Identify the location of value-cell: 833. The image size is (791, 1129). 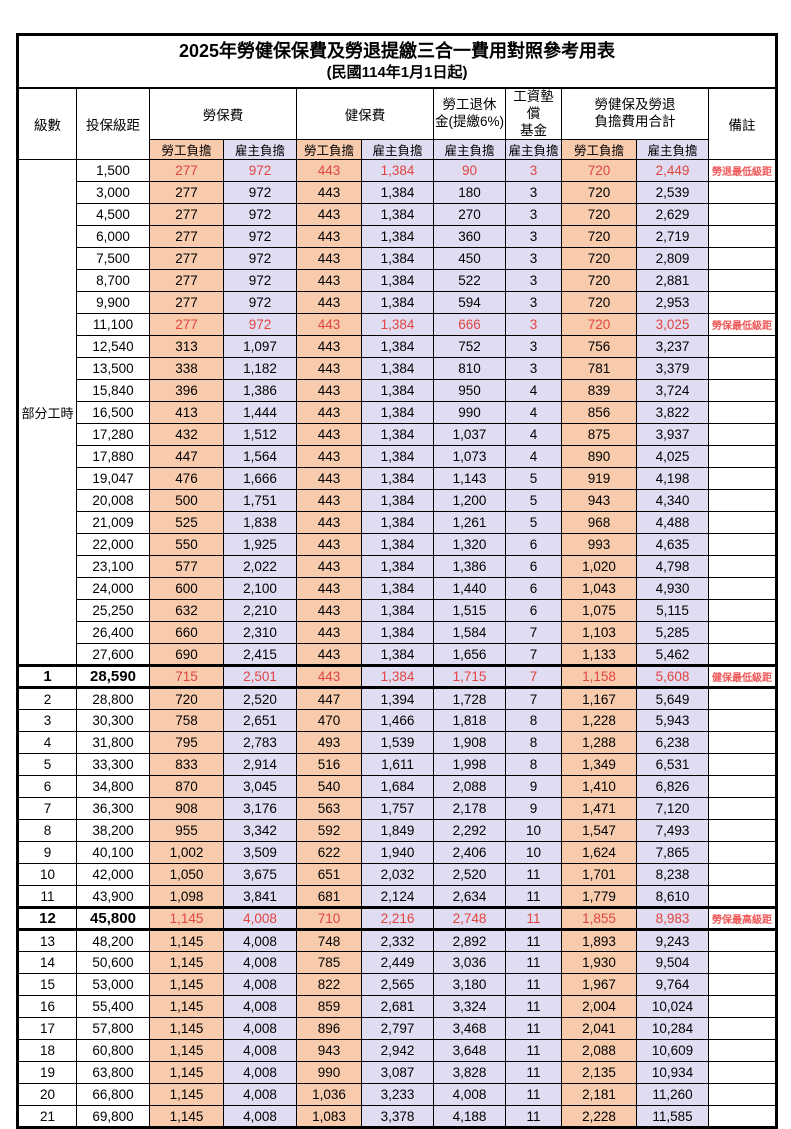
(186, 765).